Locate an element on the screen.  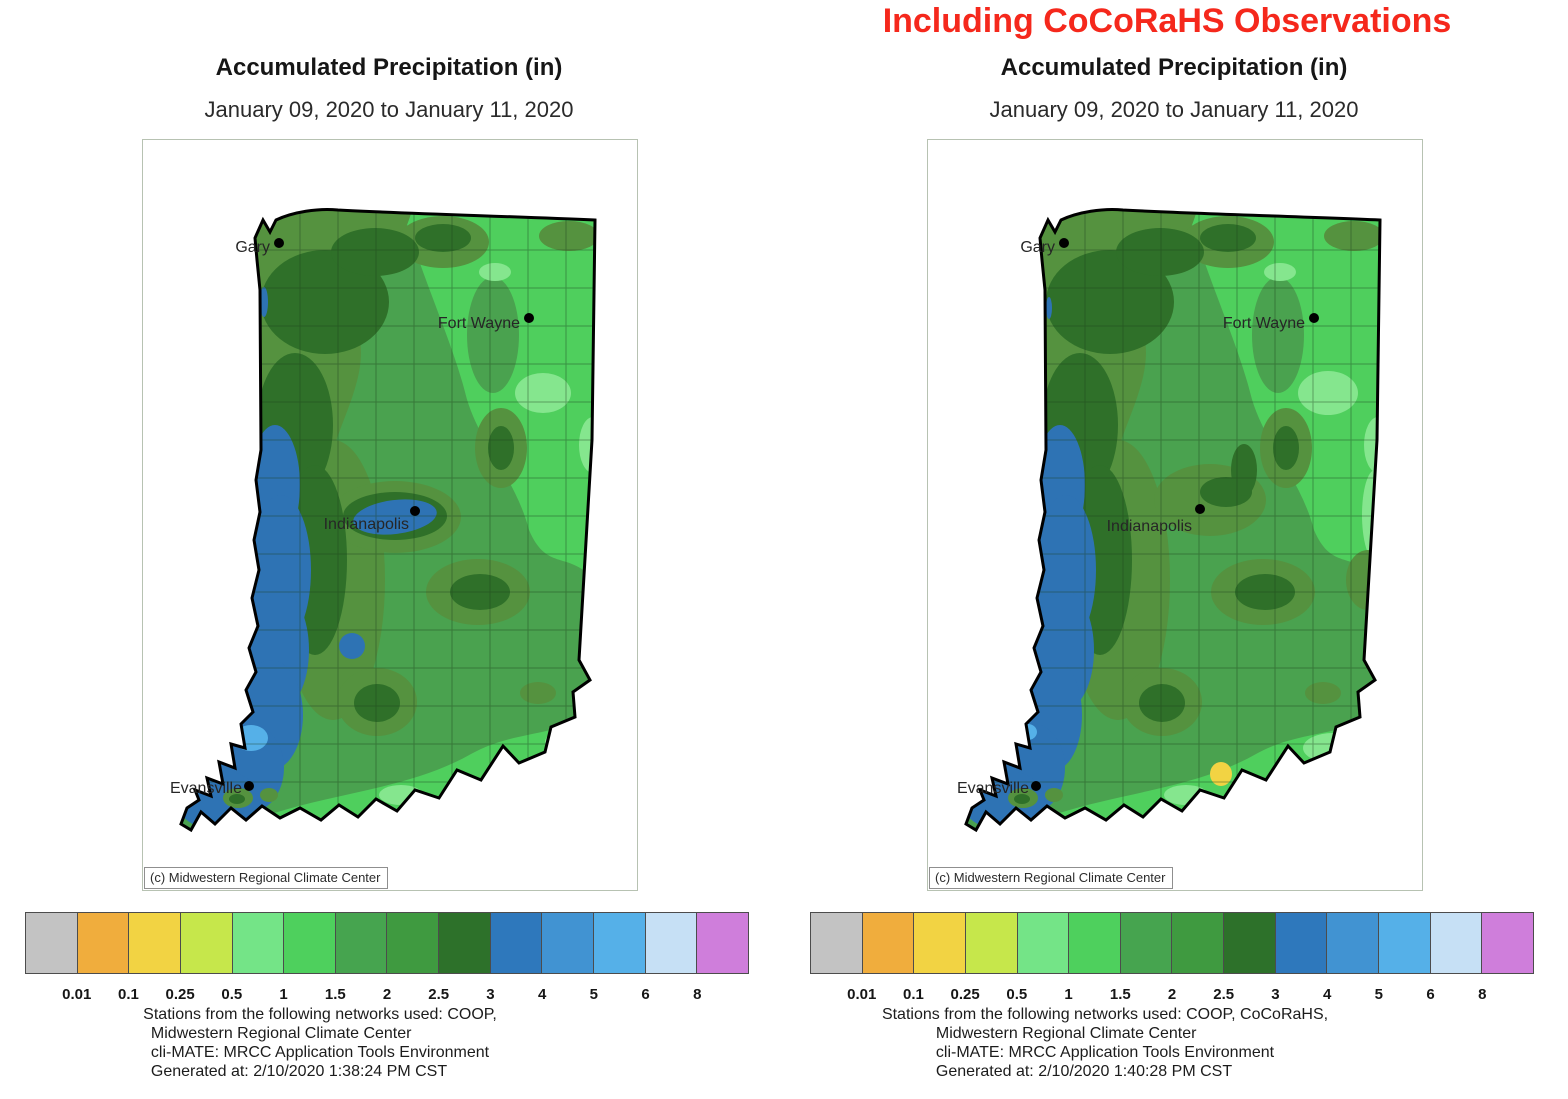
legend-bar-left is located at coordinates (387, 943).